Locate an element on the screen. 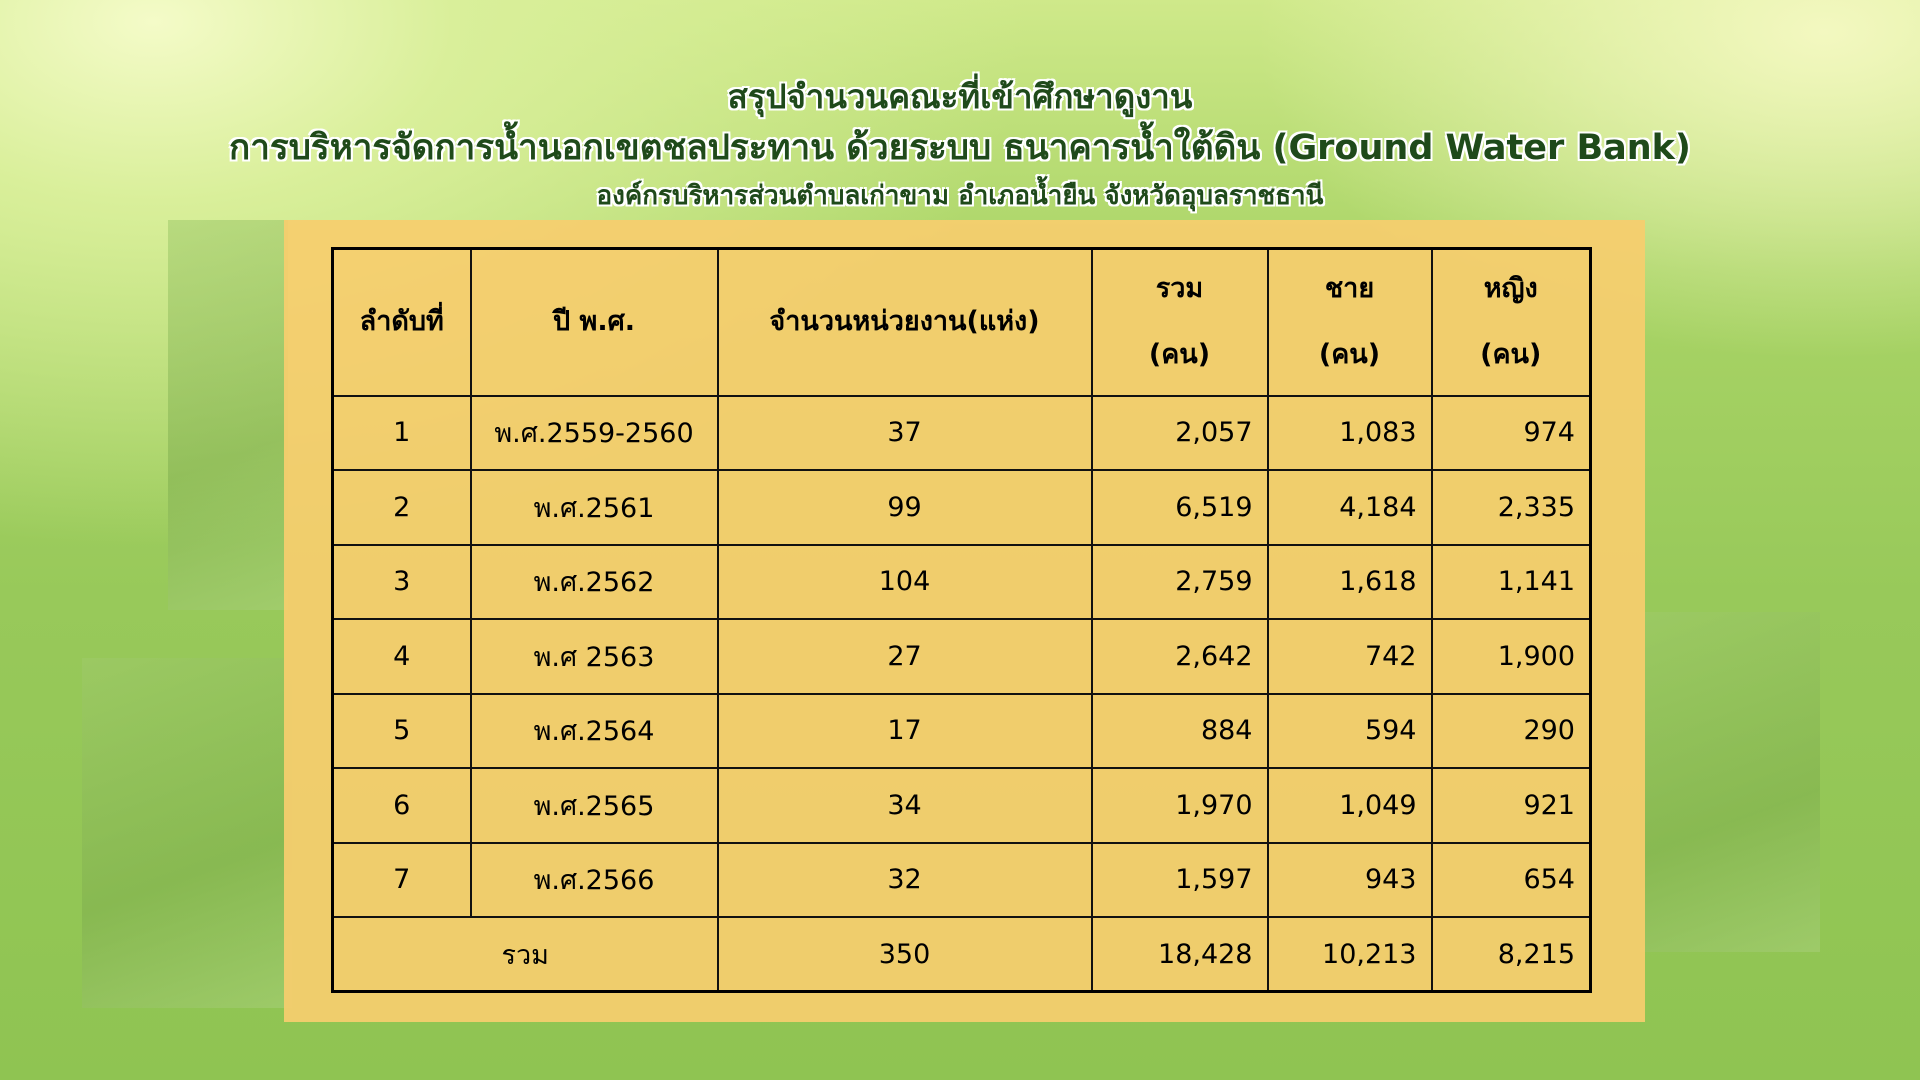 This screenshot has width=1920, height=1080. table-row: 6 พ.ศ.2565 34 1,970 1,049 921 is located at coordinates (961, 805).